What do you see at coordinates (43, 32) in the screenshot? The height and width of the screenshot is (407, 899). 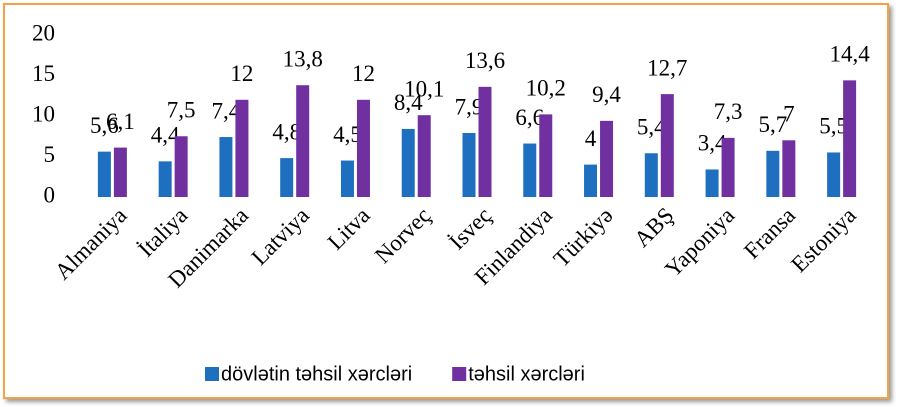 I see `y-tick-label: 20` at bounding box center [43, 32].